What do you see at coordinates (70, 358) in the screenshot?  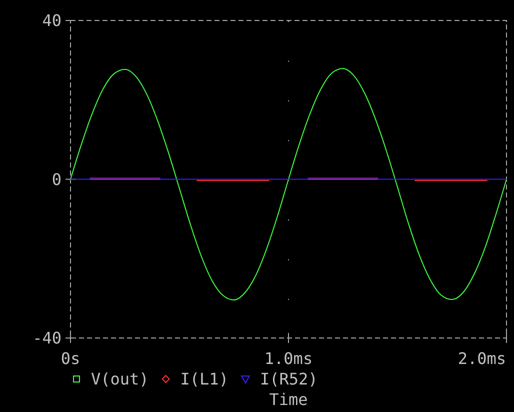 I see `x-tick-label: 0s` at bounding box center [70, 358].